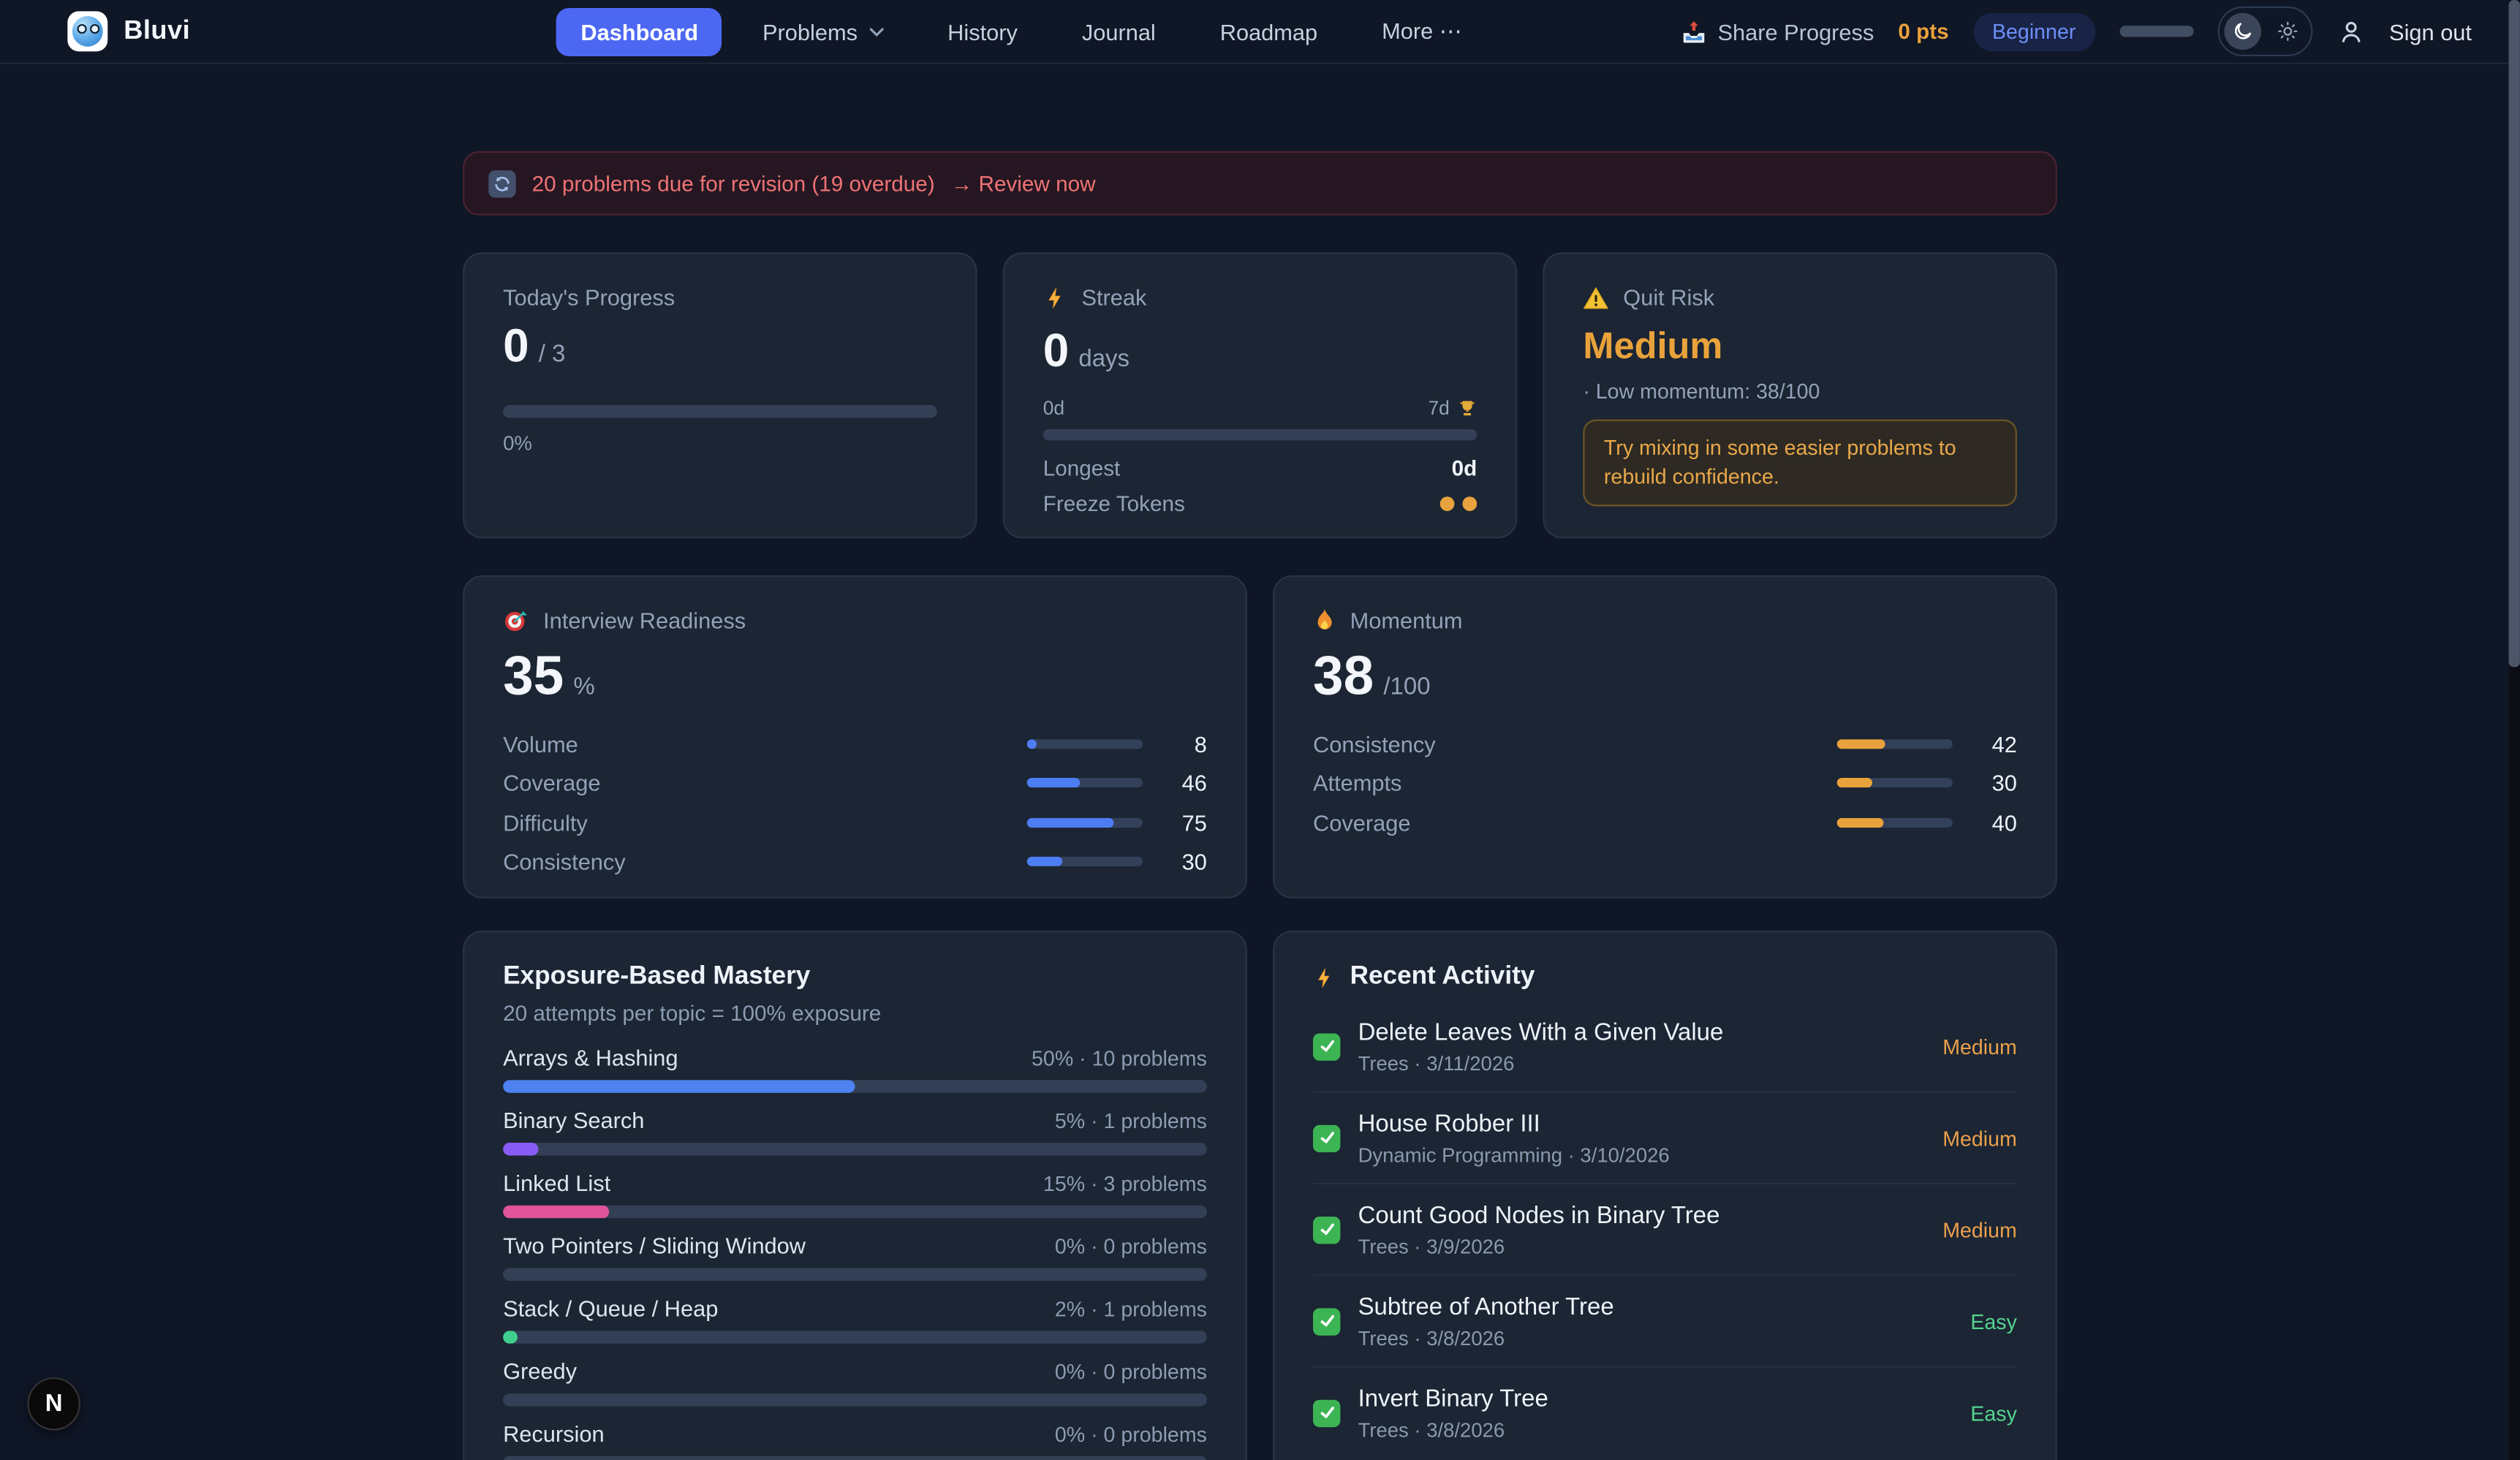 Image resolution: width=2520 pixels, height=1460 pixels. I want to click on longest-label: Longest, so click(1082, 469).